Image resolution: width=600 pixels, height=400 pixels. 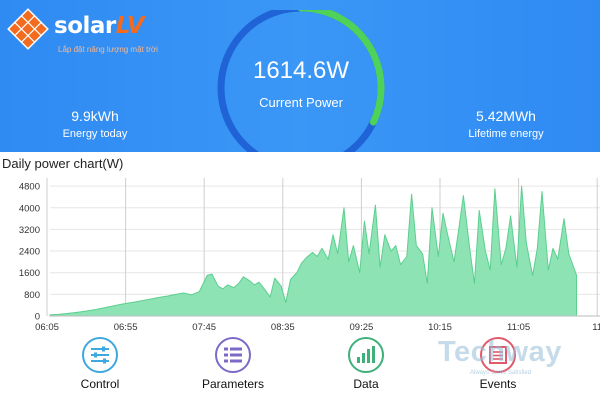 I want to click on nav-data: Data, so click(x=366, y=361).